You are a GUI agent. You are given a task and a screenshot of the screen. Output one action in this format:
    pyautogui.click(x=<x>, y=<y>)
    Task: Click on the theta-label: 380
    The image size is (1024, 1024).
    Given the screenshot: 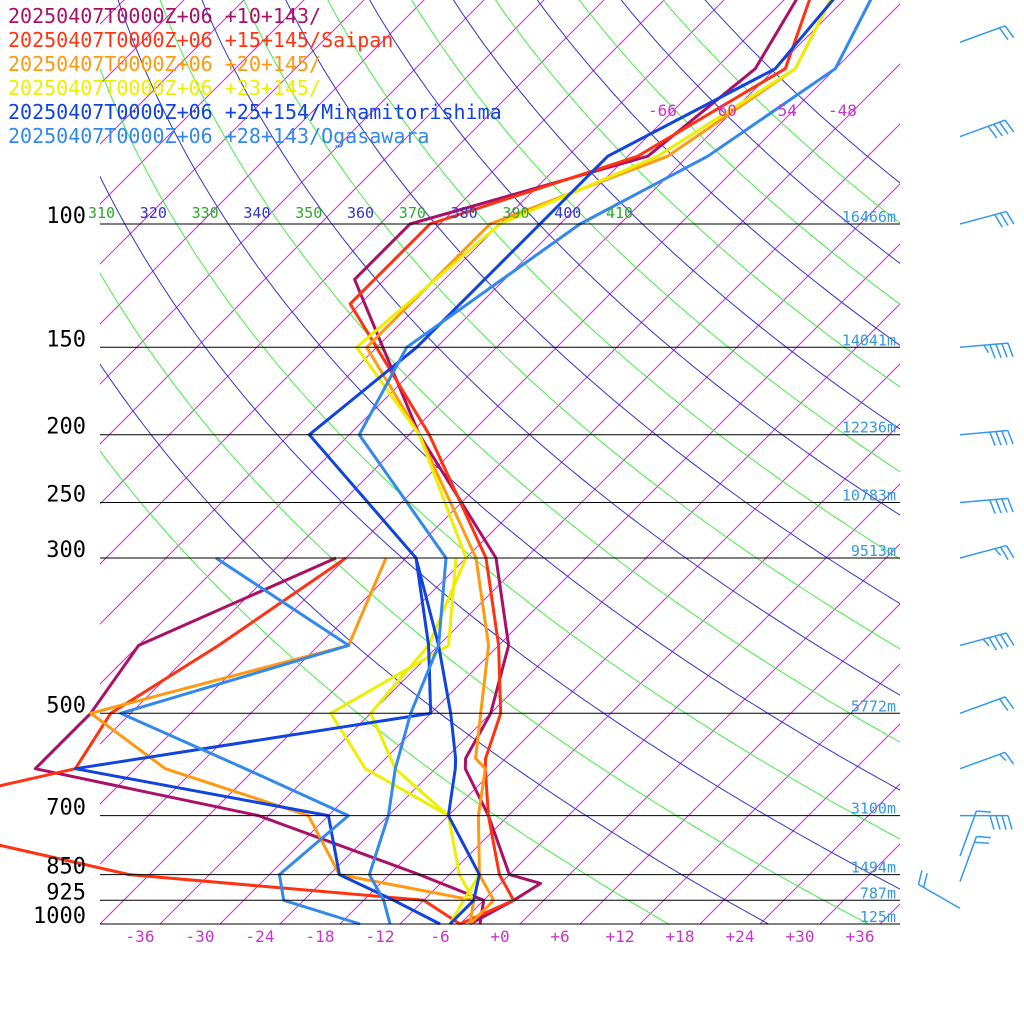 What is the action you would take?
    pyautogui.click(x=464, y=213)
    